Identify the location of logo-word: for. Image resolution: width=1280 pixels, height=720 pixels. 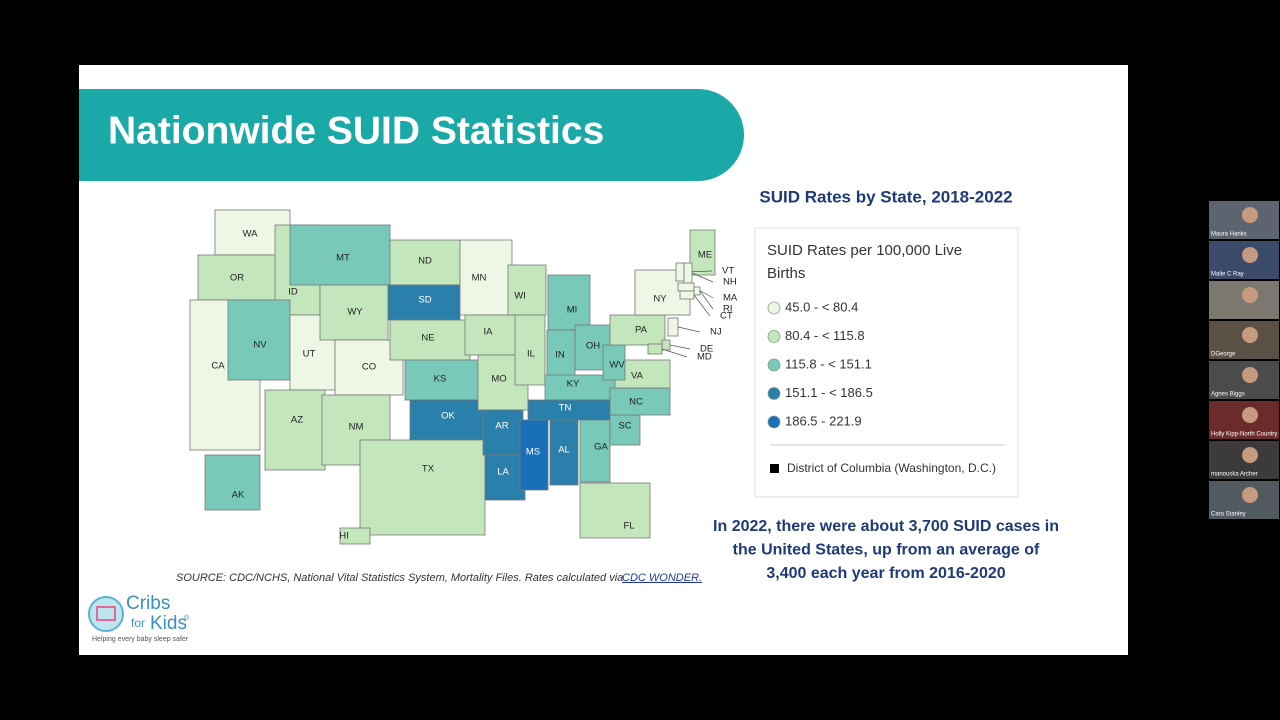
(138, 623).